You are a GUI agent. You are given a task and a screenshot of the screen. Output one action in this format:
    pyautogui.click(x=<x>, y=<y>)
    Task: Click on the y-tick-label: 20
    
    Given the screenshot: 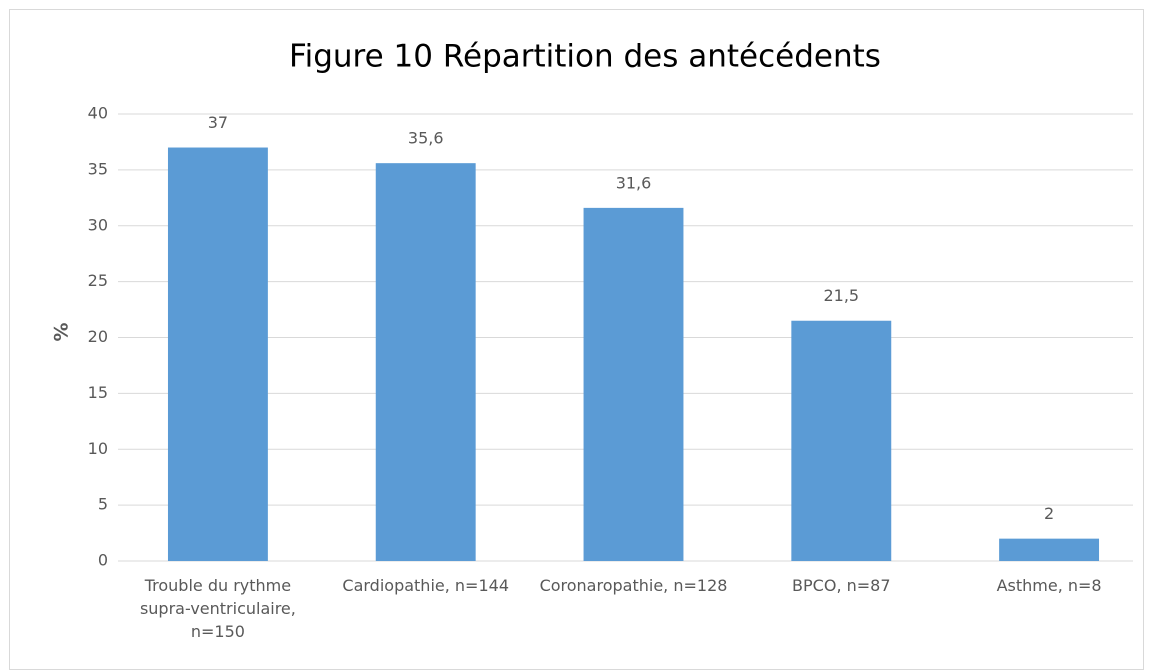 What is the action you would take?
    pyautogui.click(x=98, y=336)
    